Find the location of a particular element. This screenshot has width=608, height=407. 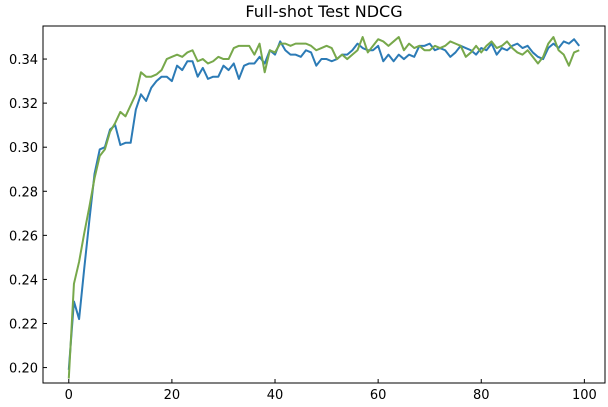

x-tick-label: 100 is located at coordinates (584, 395).